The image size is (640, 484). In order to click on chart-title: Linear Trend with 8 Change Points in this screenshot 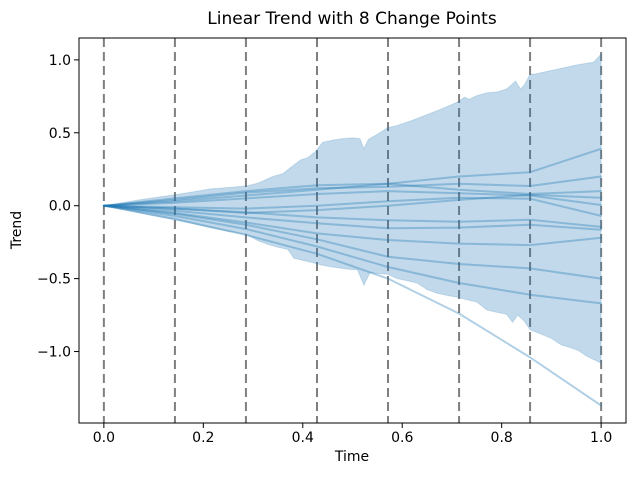, I will do `click(352, 19)`.